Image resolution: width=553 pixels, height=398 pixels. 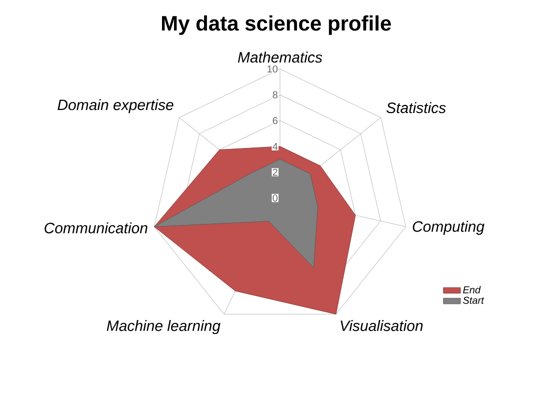 I want to click on y-tick-label: 2, so click(x=275, y=172).